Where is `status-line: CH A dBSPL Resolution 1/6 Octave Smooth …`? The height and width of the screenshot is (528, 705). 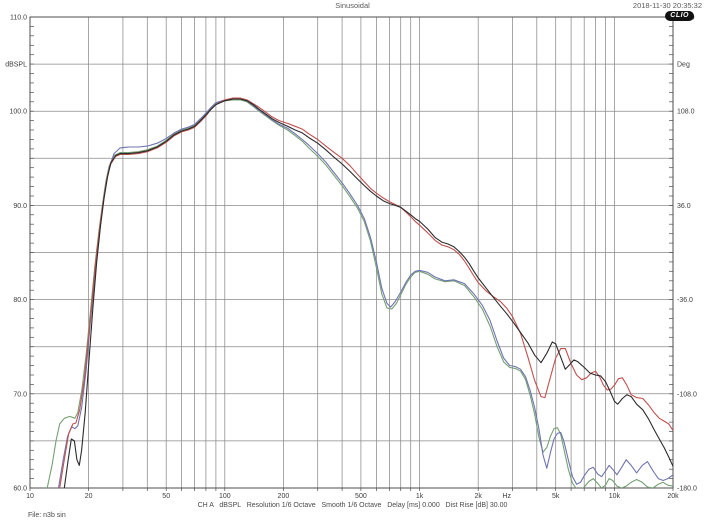 status-line: CH A dBSPL Resolution 1/6 Octave Smooth … is located at coordinates (352, 505).